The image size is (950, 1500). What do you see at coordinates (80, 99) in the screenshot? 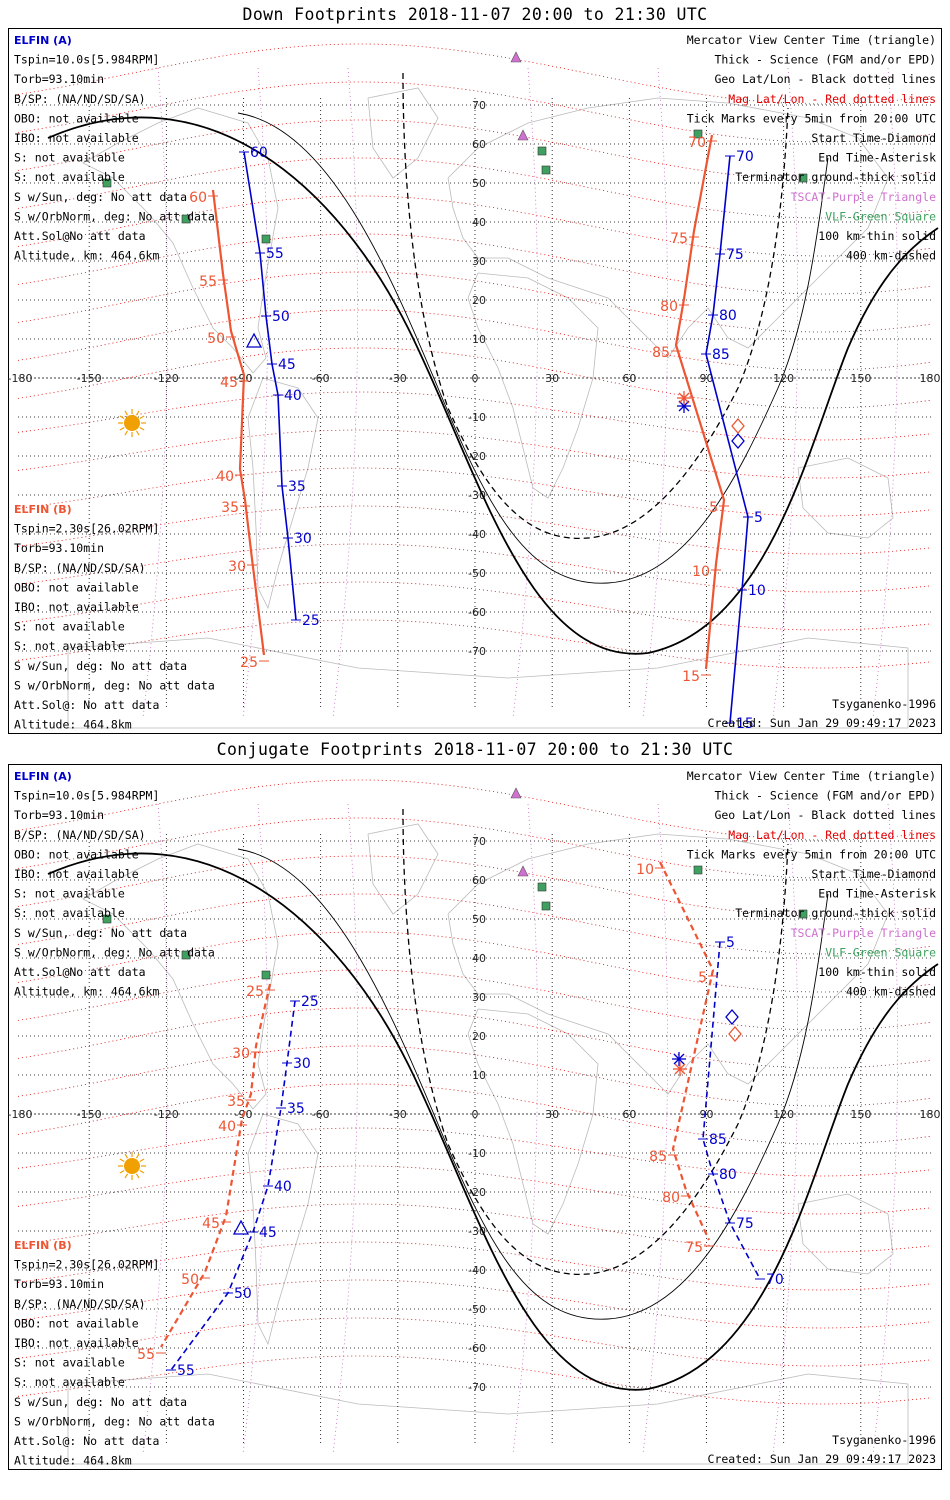
I see `elfin-a-info-line: B/SP: (NA/ND/SD/SA)` at bounding box center [80, 99].